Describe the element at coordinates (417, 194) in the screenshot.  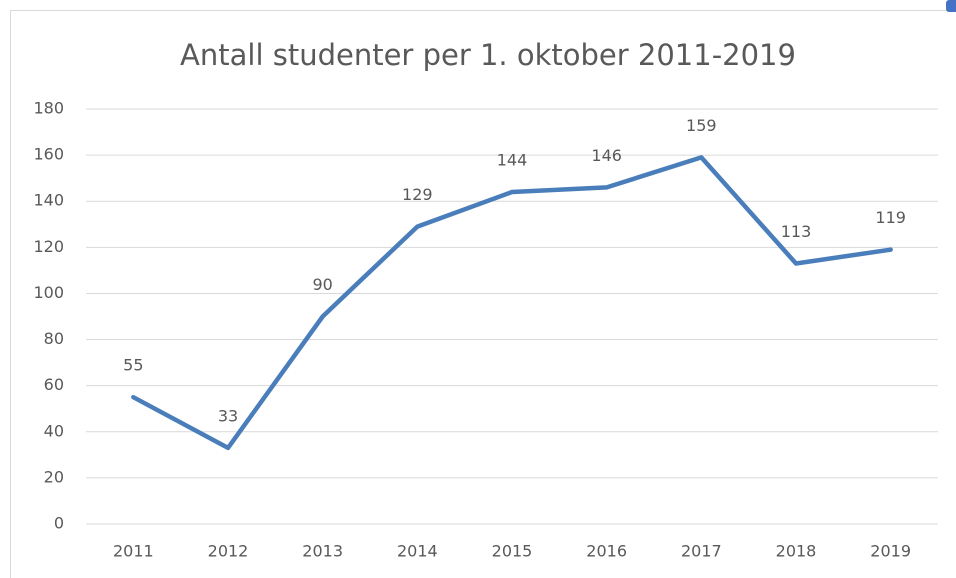
I see `data-label: 129` at that location.